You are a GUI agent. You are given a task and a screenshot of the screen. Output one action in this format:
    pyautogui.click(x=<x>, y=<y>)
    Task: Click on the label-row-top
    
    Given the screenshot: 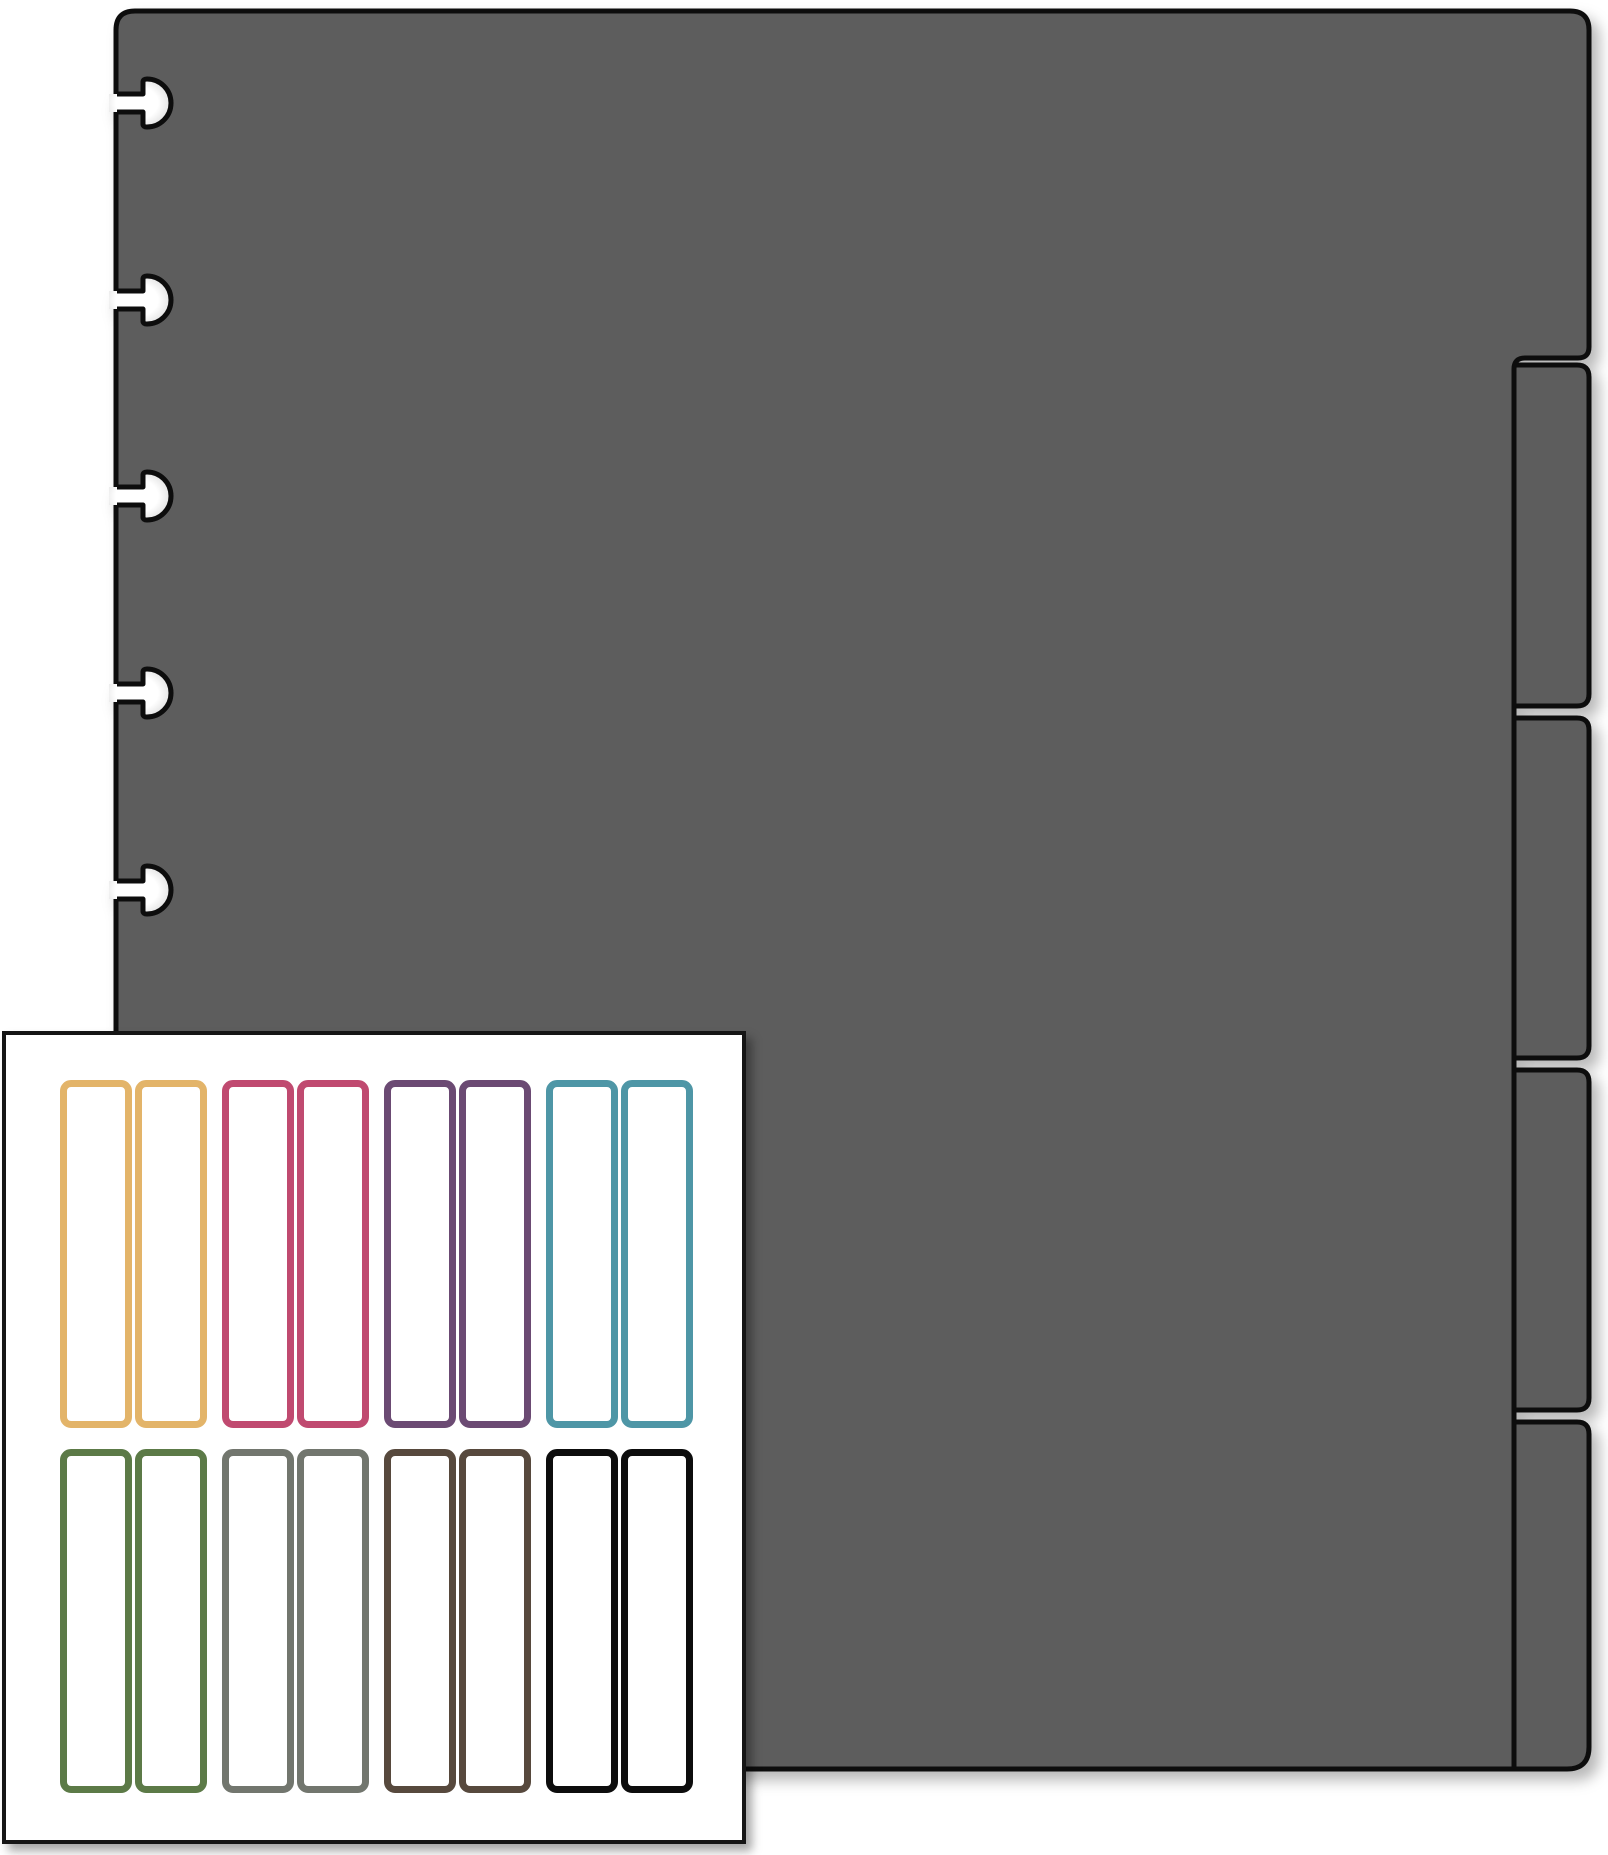 What is the action you would take?
    pyautogui.click(x=401, y=1254)
    